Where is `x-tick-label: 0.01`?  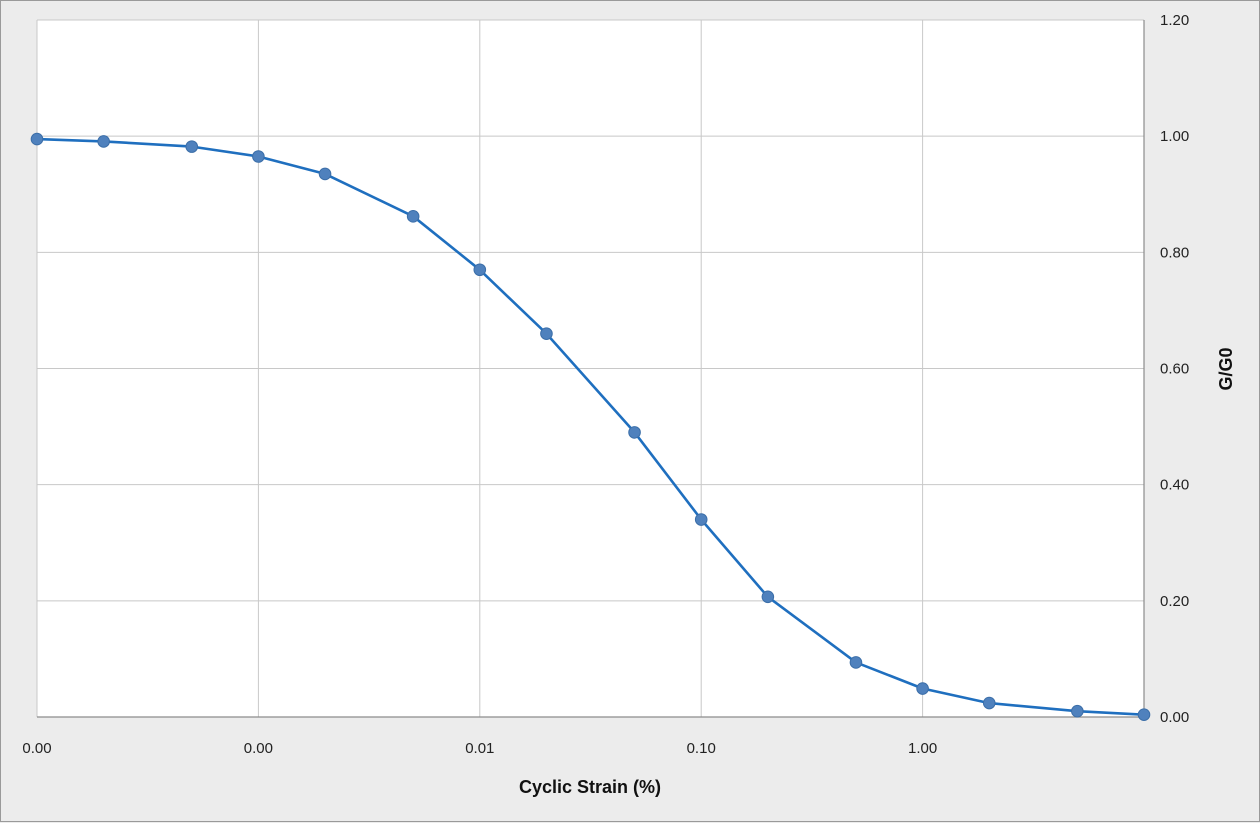 x-tick-label: 0.01 is located at coordinates (479, 748).